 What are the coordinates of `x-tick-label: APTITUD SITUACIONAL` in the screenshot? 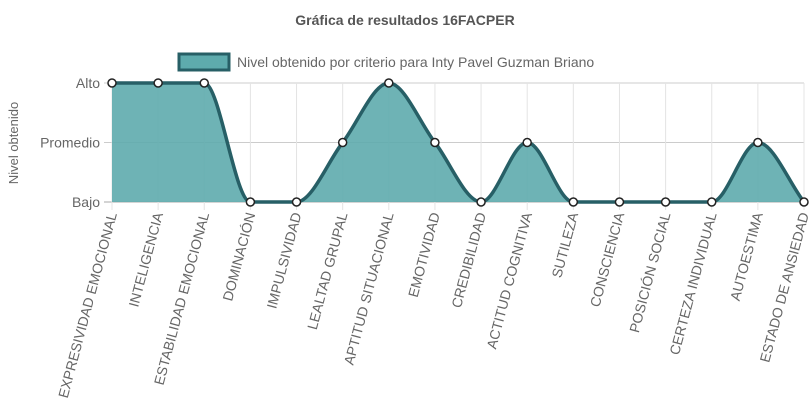 It's located at (369, 288).